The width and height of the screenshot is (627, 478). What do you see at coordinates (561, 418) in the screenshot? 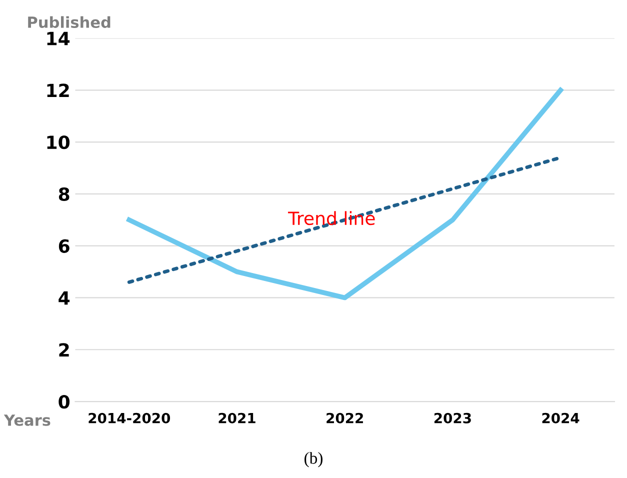
I see `x-tick-label: 2024` at bounding box center [561, 418].